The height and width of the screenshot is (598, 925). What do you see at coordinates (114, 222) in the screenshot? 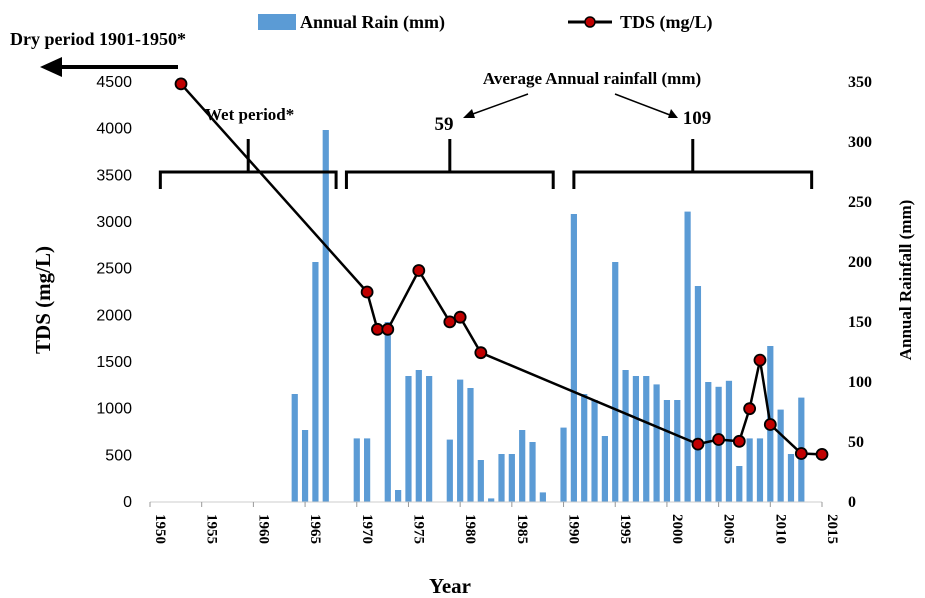
I see `y-left-tick-label-3000: 3000` at bounding box center [114, 222].